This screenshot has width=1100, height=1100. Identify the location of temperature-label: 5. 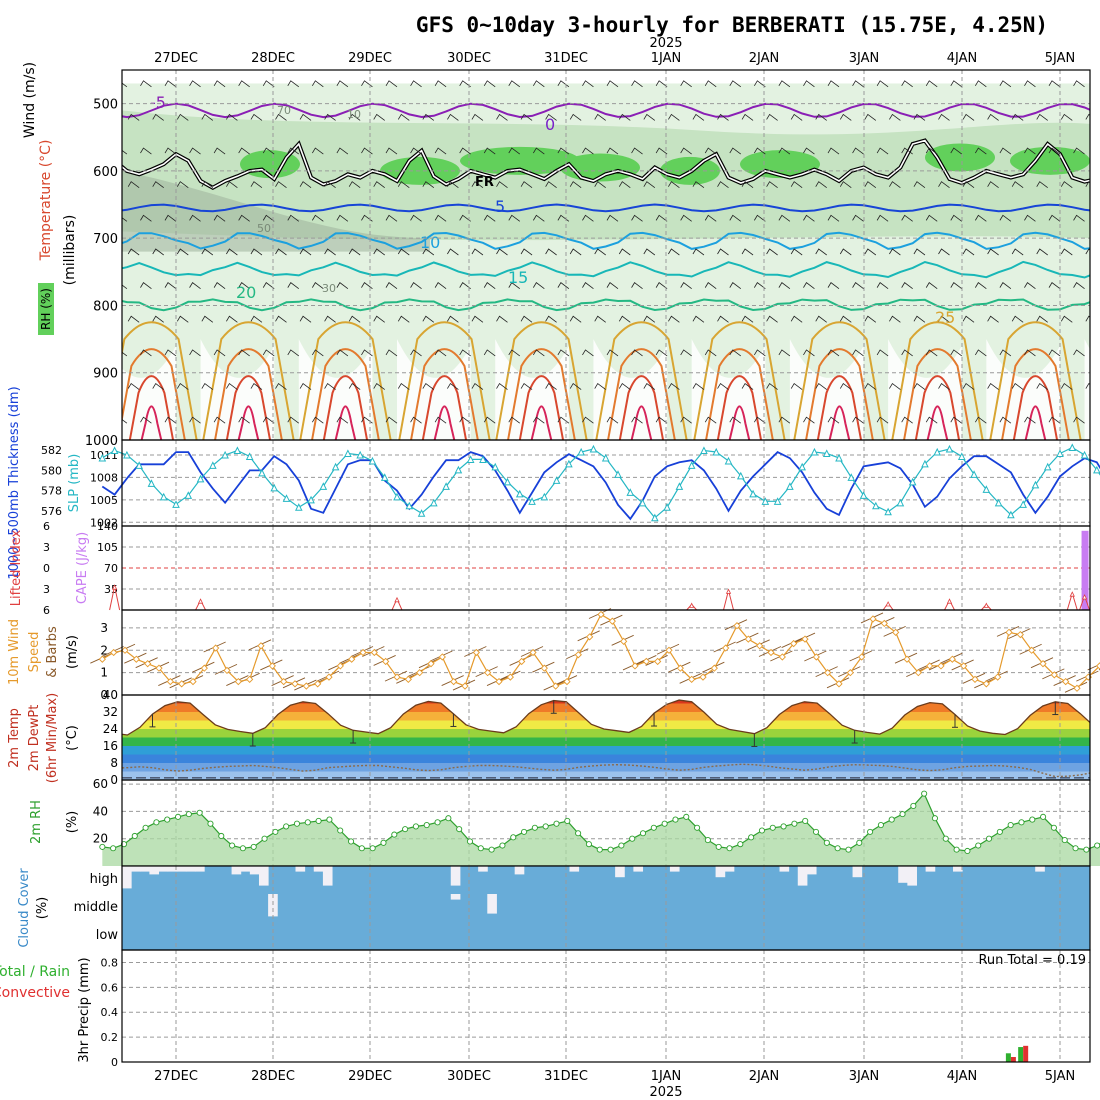
(500, 206).